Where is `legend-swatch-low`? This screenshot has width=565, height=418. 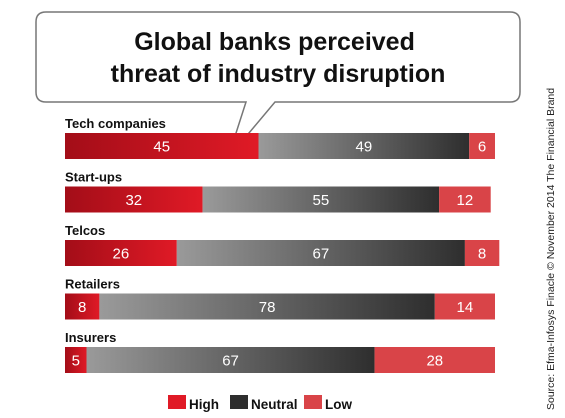
legend-swatch-low is located at coordinates (313, 402).